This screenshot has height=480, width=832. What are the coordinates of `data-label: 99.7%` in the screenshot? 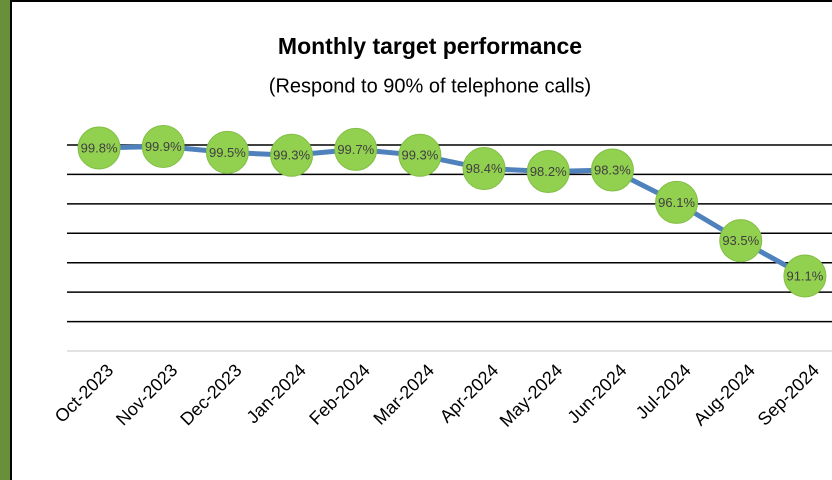 It's located at (355, 149).